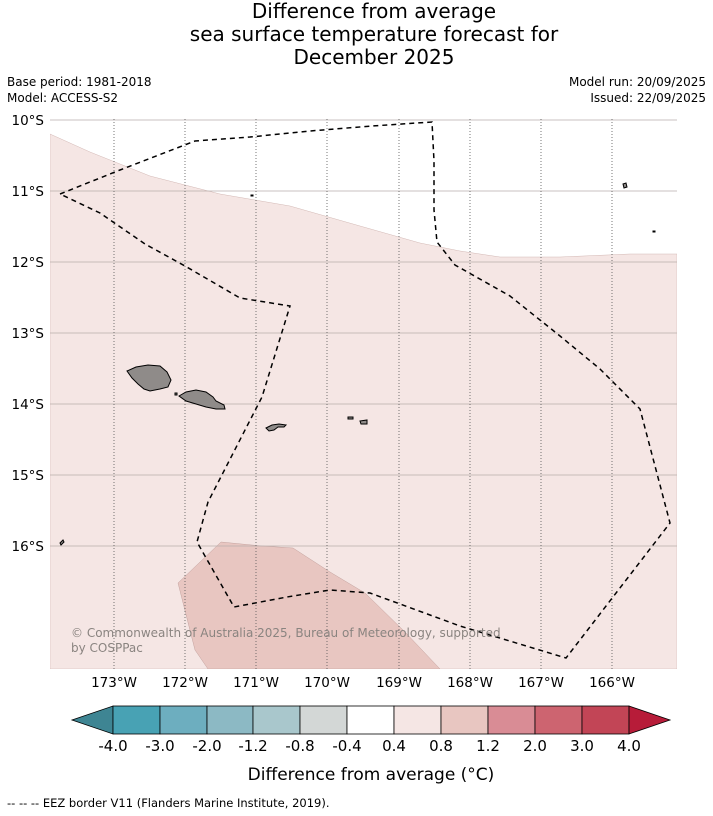  Describe the element at coordinates (176, 394) in the screenshot. I see `island-apolima` at that location.